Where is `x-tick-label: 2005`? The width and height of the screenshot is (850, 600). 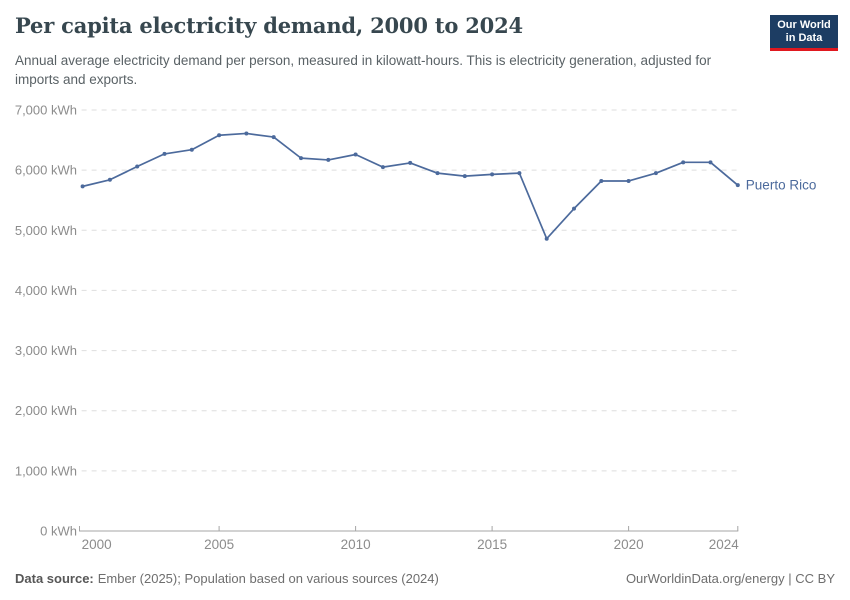 x-tick-label: 2005 is located at coordinates (219, 544).